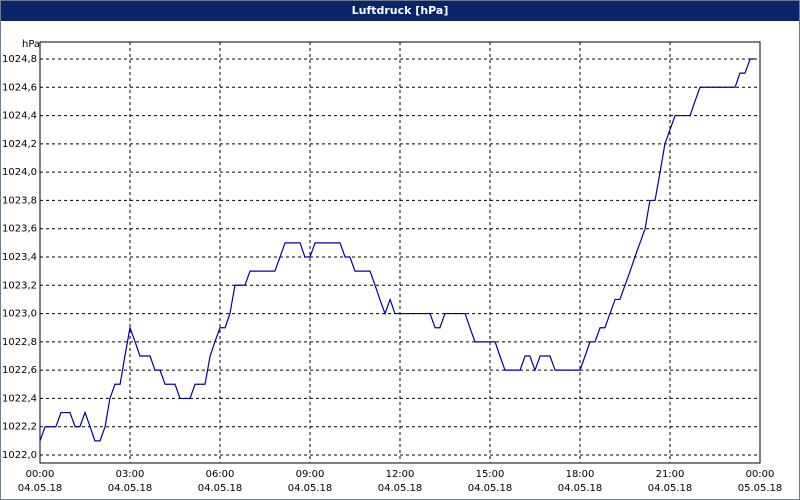 This screenshot has height=500, width=800. Describe the element at coordinates (19, 87) in the screenshot. I see `y-tick-label: 1024,6` at that location.